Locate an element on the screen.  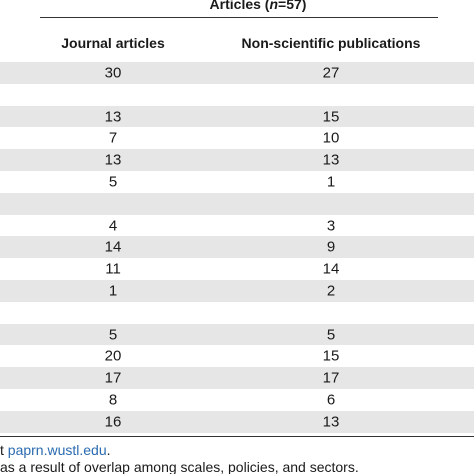
column-header: Journal articles is located at coordinates (113, 43).